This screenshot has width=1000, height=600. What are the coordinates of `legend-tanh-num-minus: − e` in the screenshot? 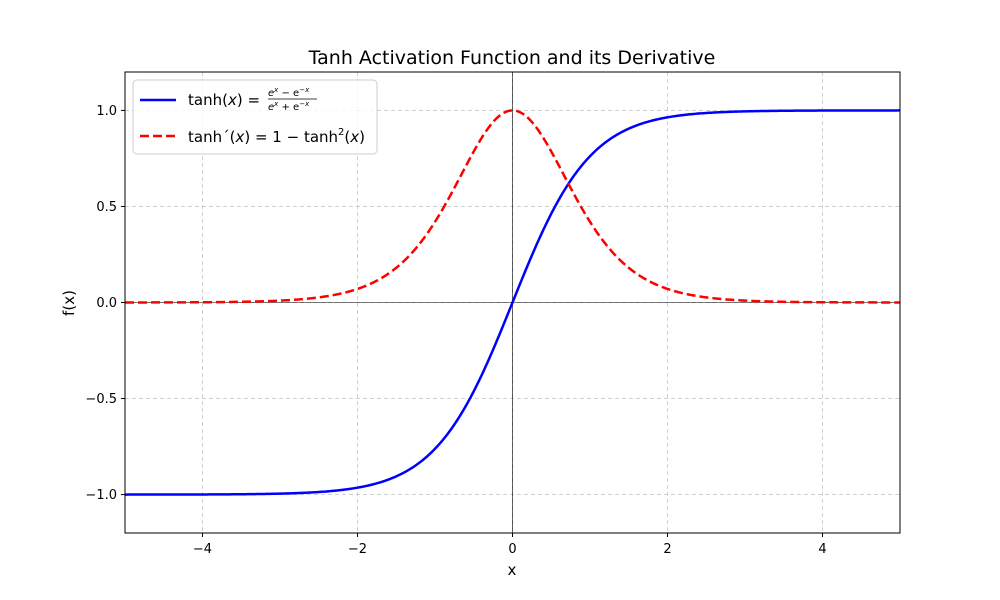 It's located at (288, 93).